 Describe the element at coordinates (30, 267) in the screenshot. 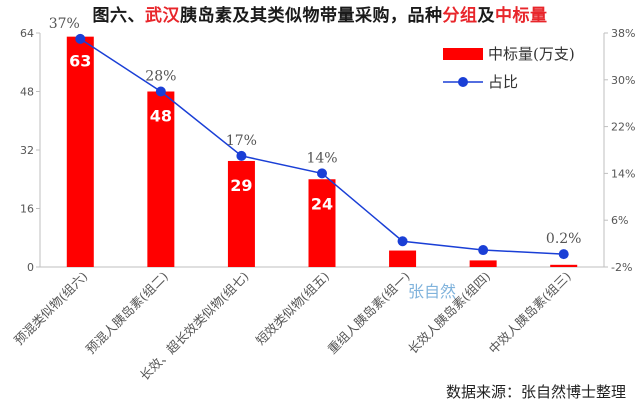

I see `left-tick-label: 0` at that location.